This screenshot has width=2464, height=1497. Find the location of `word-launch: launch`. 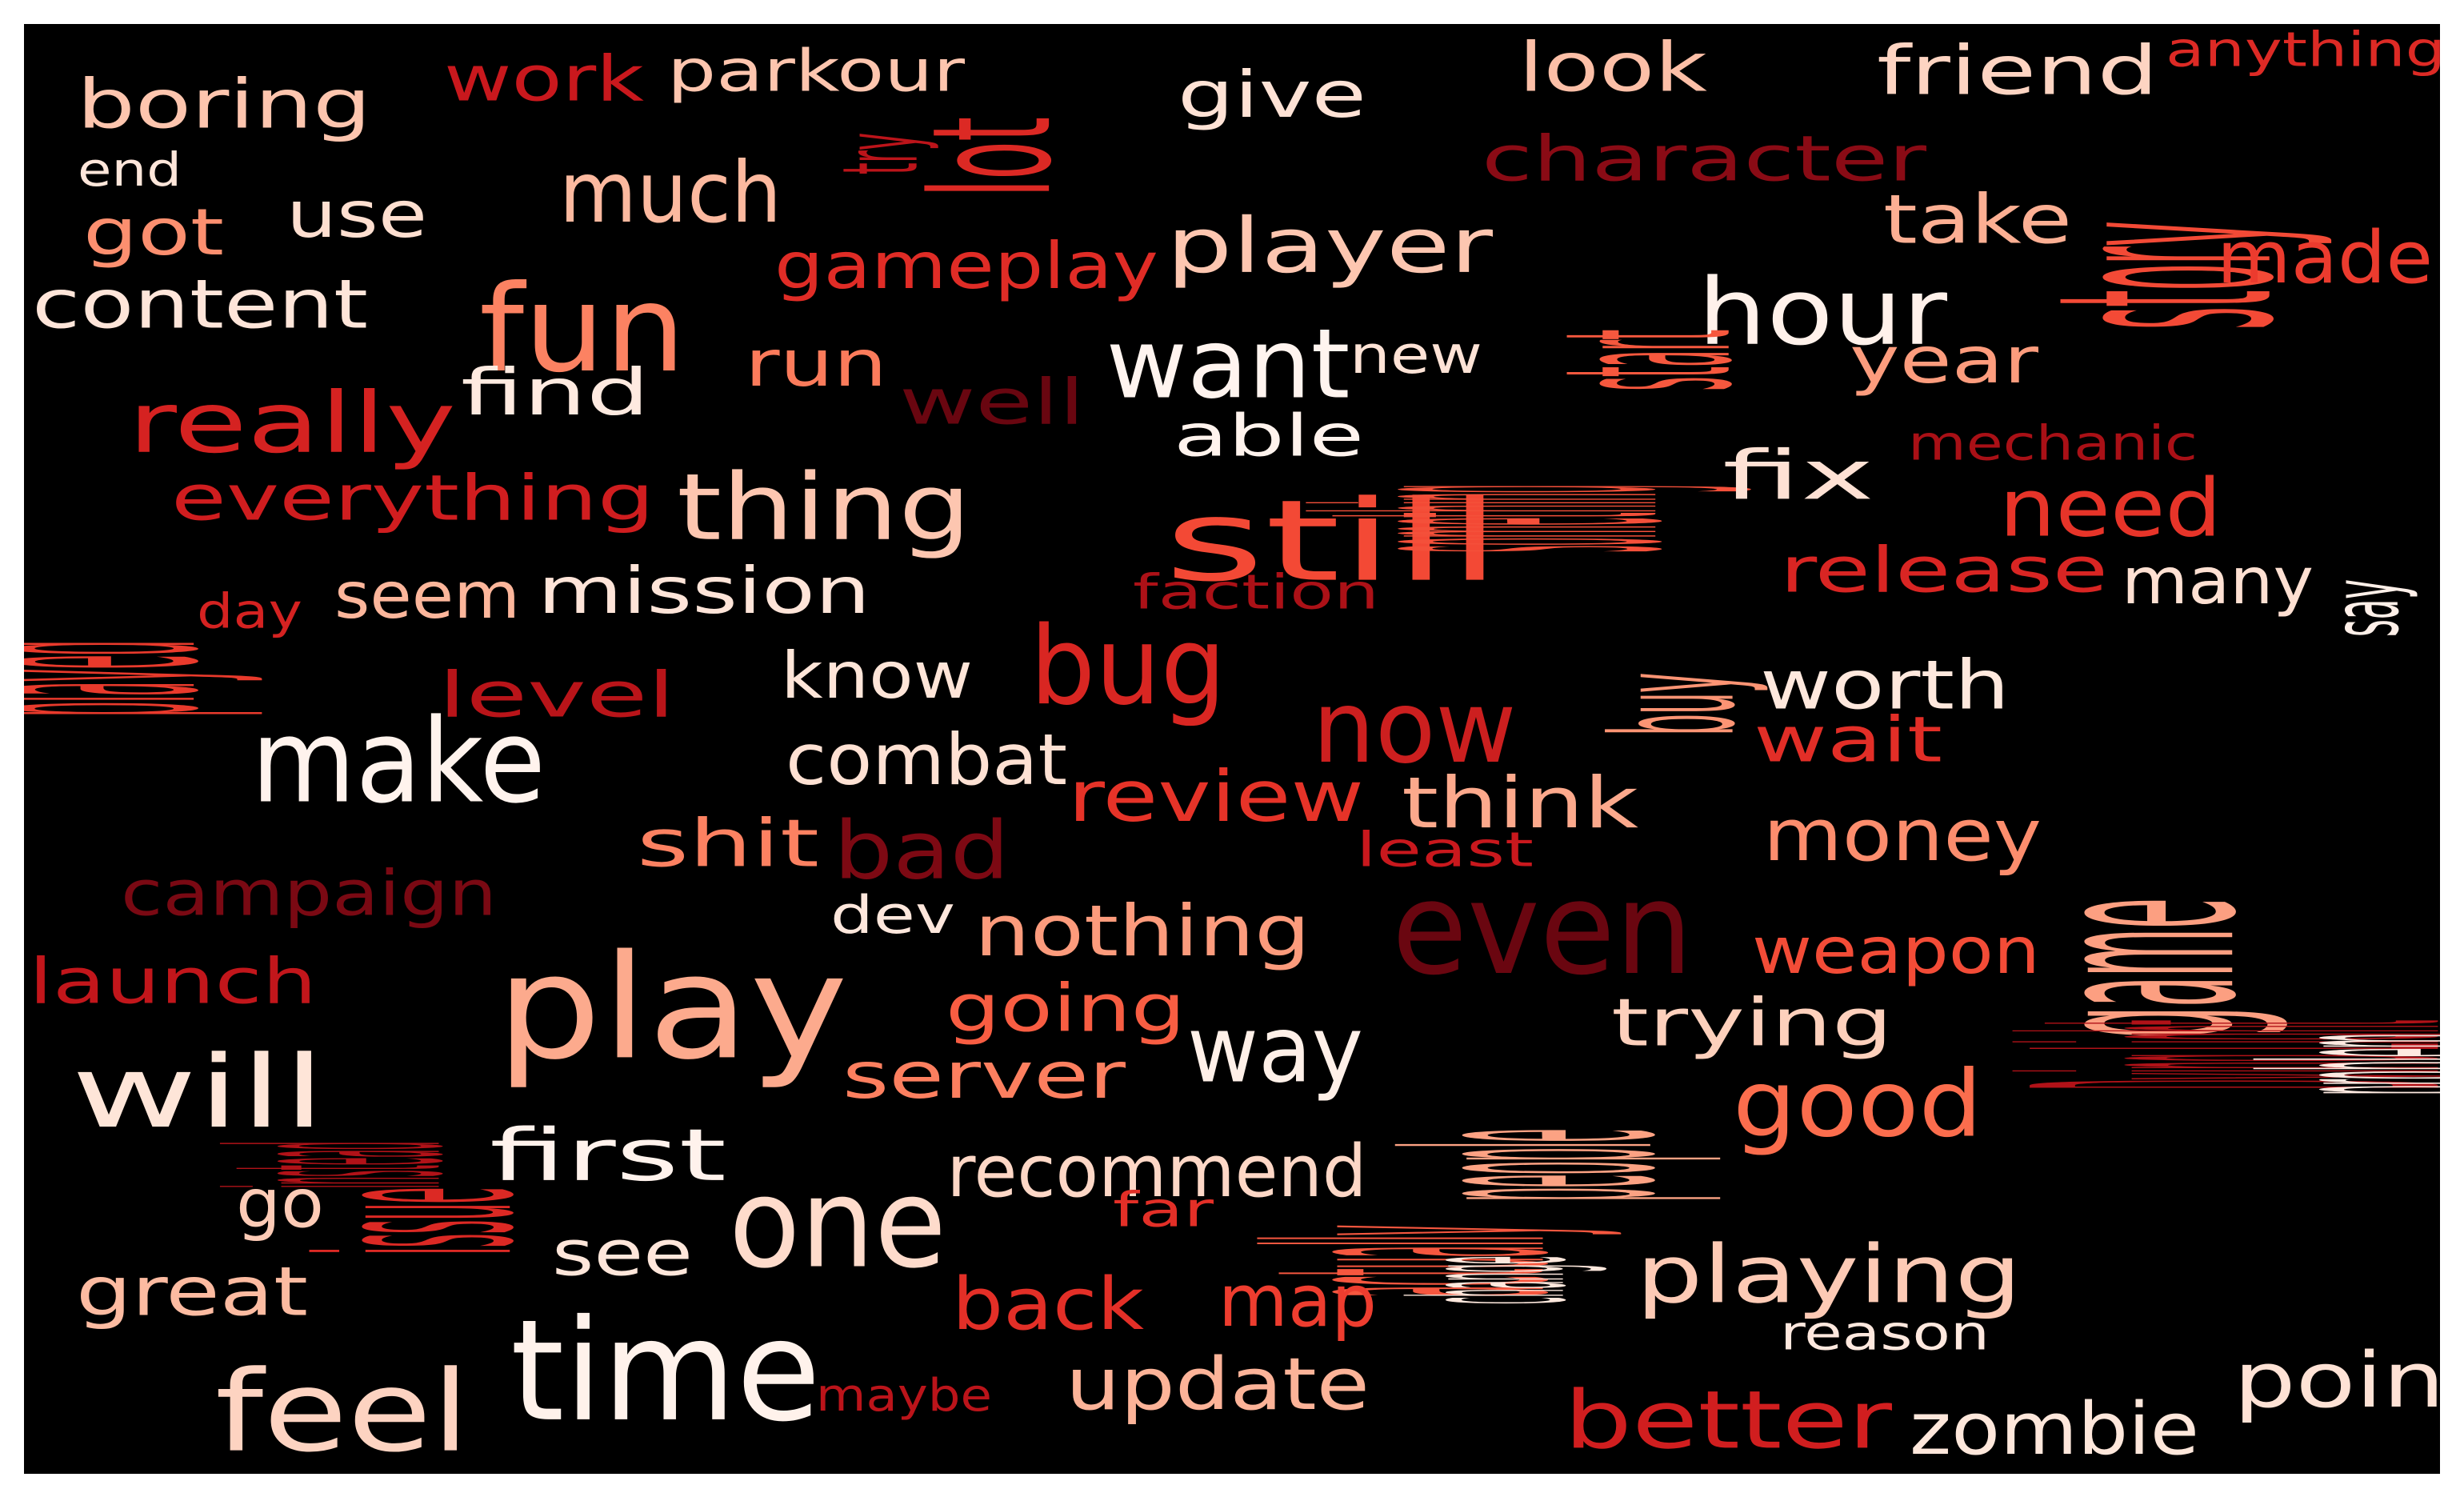

word-launch: launch is located at coordinates (173, 982).